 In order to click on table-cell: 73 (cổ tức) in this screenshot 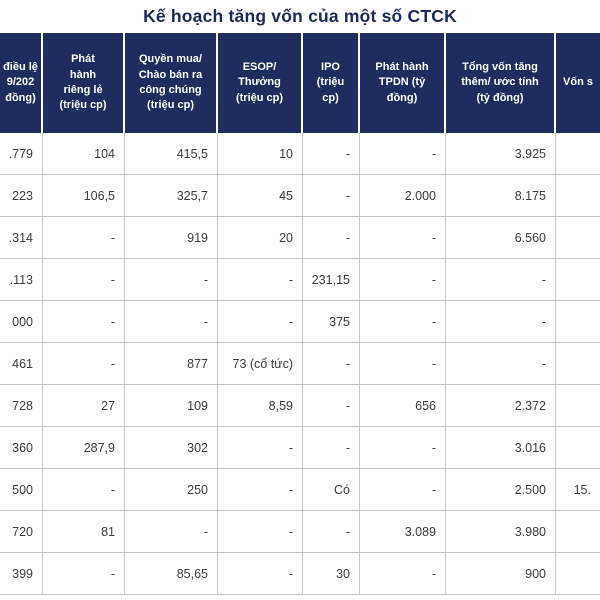, I will do `click(260, 363)`.